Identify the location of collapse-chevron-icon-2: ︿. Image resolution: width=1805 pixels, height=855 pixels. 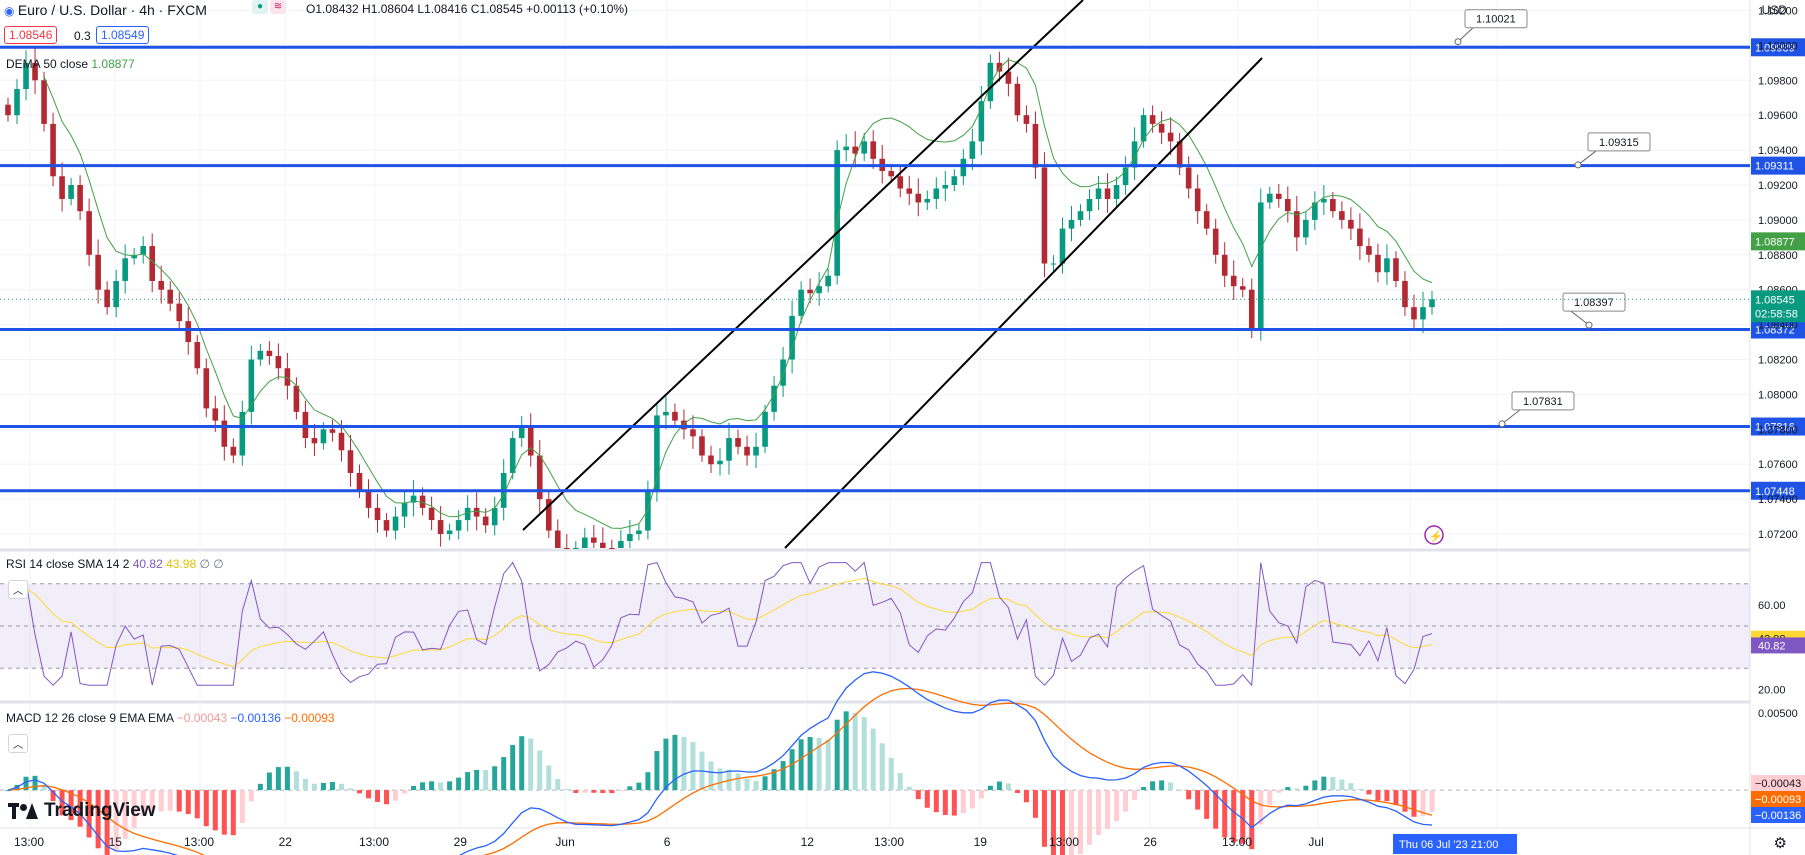
(18, 743).